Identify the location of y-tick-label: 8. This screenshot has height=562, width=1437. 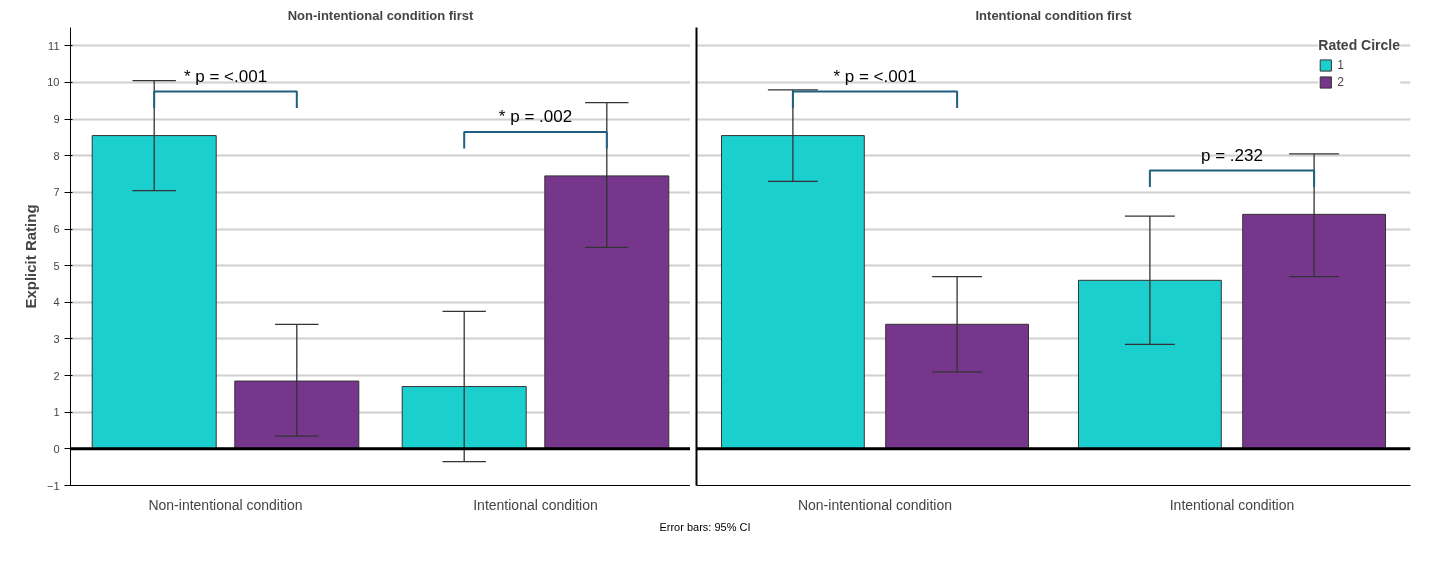
(56, 155).